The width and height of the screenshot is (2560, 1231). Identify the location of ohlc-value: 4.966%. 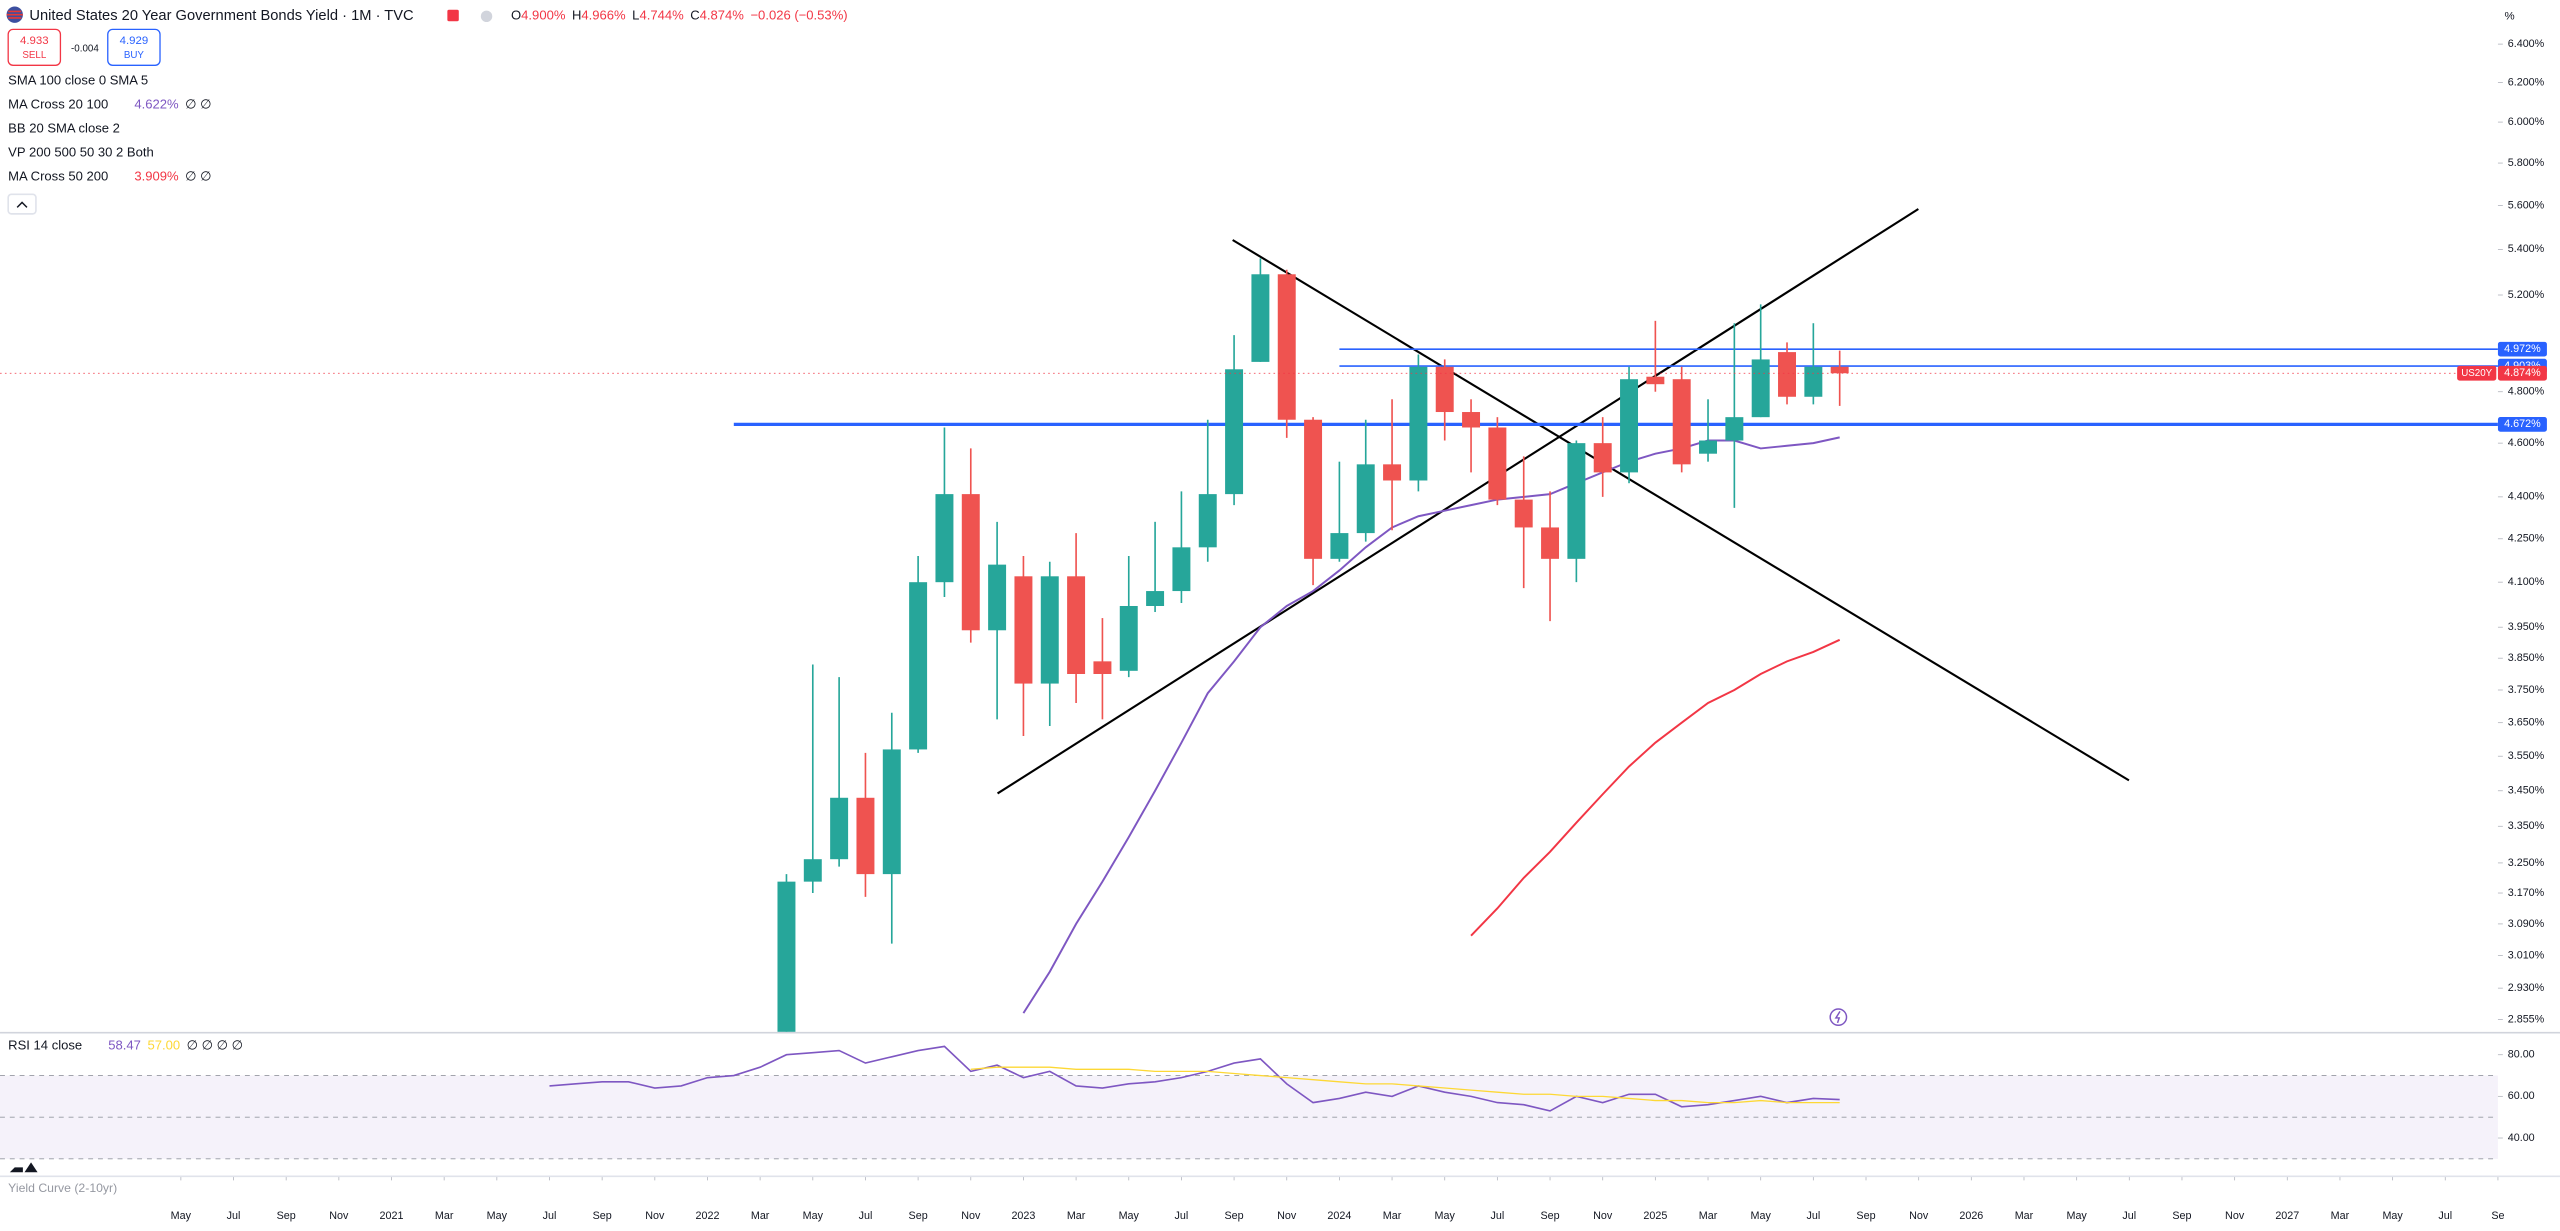
(603, 15).